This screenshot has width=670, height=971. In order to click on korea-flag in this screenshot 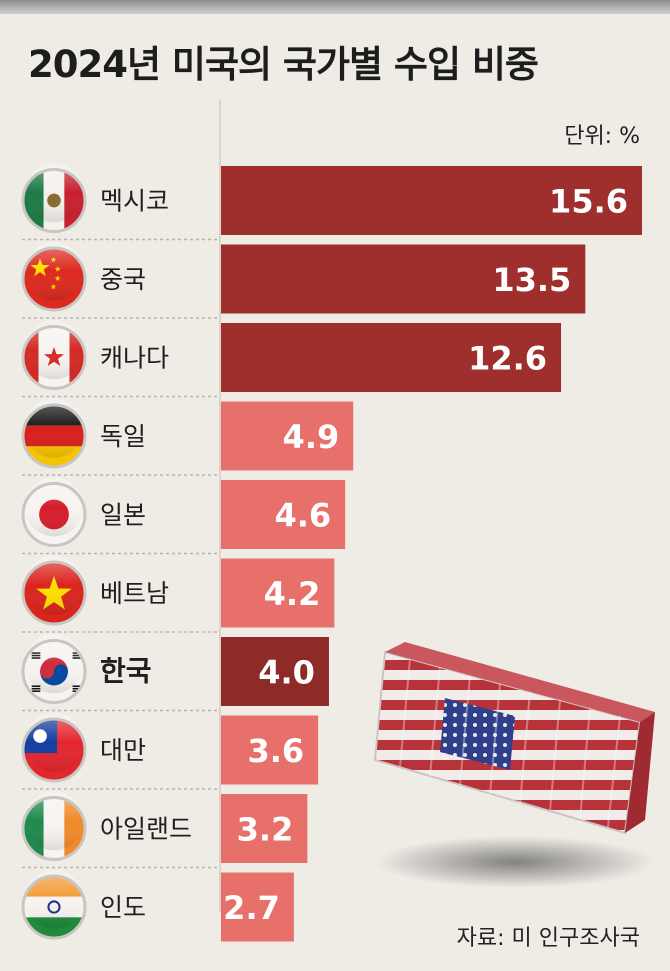, I will do `click(54, 669)`.